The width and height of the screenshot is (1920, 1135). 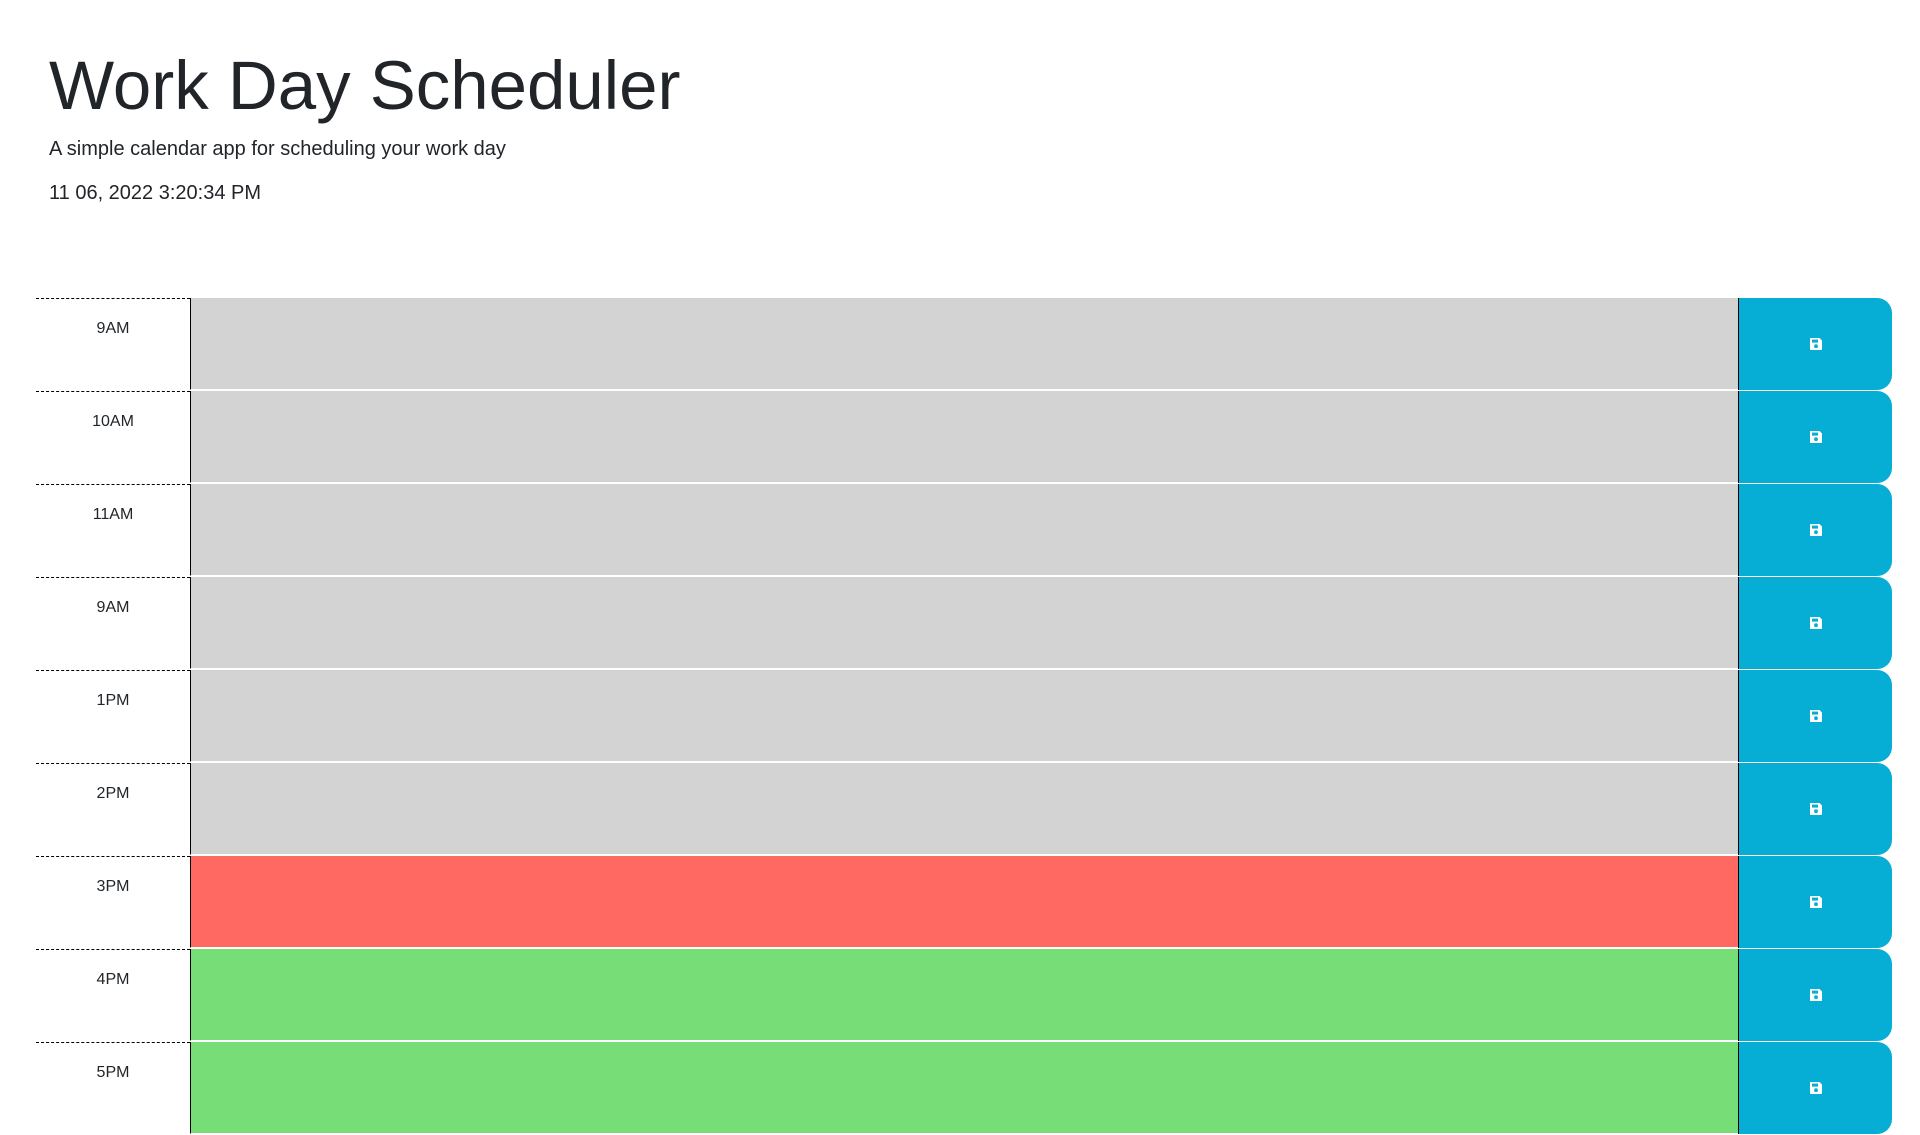 I want to click on time-block: 11AM, so click(x=965, y=530).